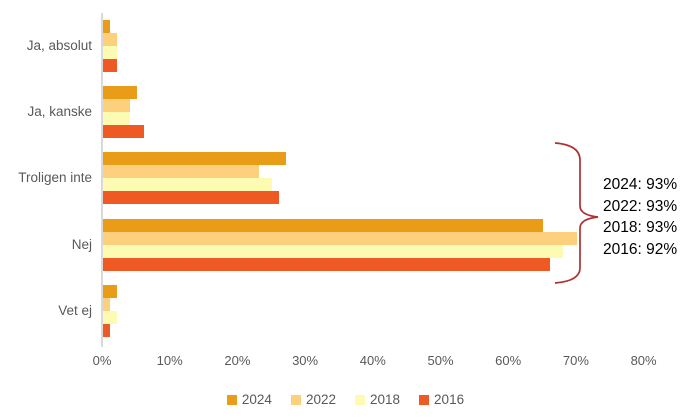 This screenshot has height=420, width=691. What do you see at coordinates (59, 112) in the screenshot?
I see `category-label: Ja, kanske` at bounding box center [59, 112].